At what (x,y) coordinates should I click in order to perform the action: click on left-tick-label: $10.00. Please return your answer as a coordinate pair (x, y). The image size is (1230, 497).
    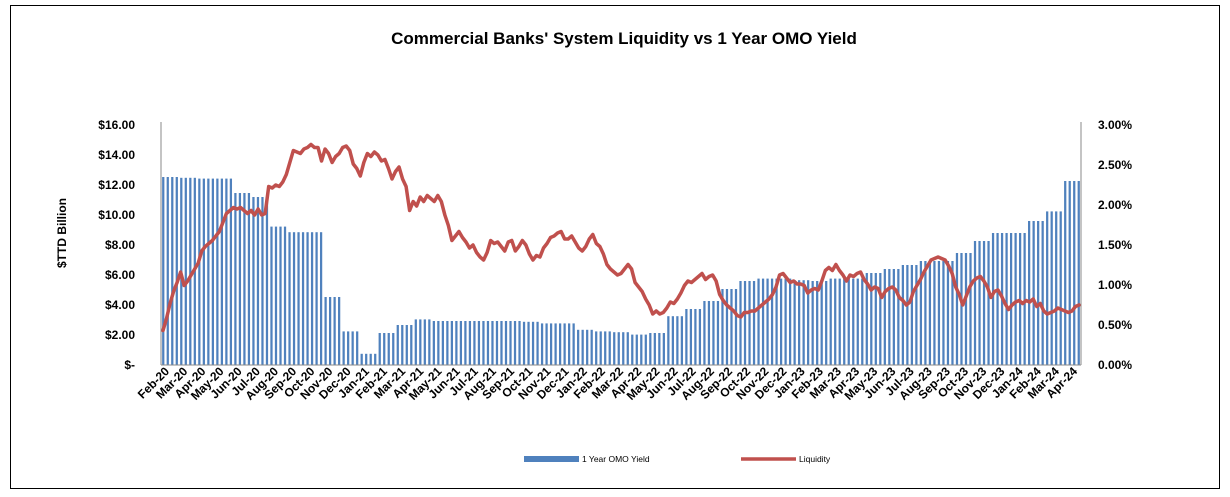
    Looking at the image, I should click on (116, 215).